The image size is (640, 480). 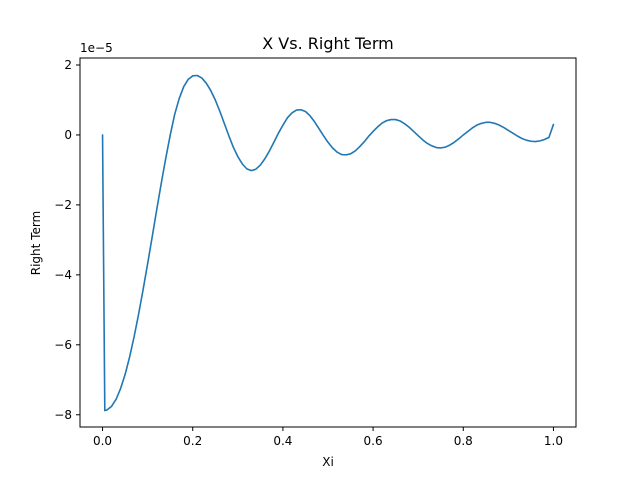 What do you see at coordinates (373, 441) in the screenshot?
I see `x-tick-label: 0.6` at bounding box center [373, 441].